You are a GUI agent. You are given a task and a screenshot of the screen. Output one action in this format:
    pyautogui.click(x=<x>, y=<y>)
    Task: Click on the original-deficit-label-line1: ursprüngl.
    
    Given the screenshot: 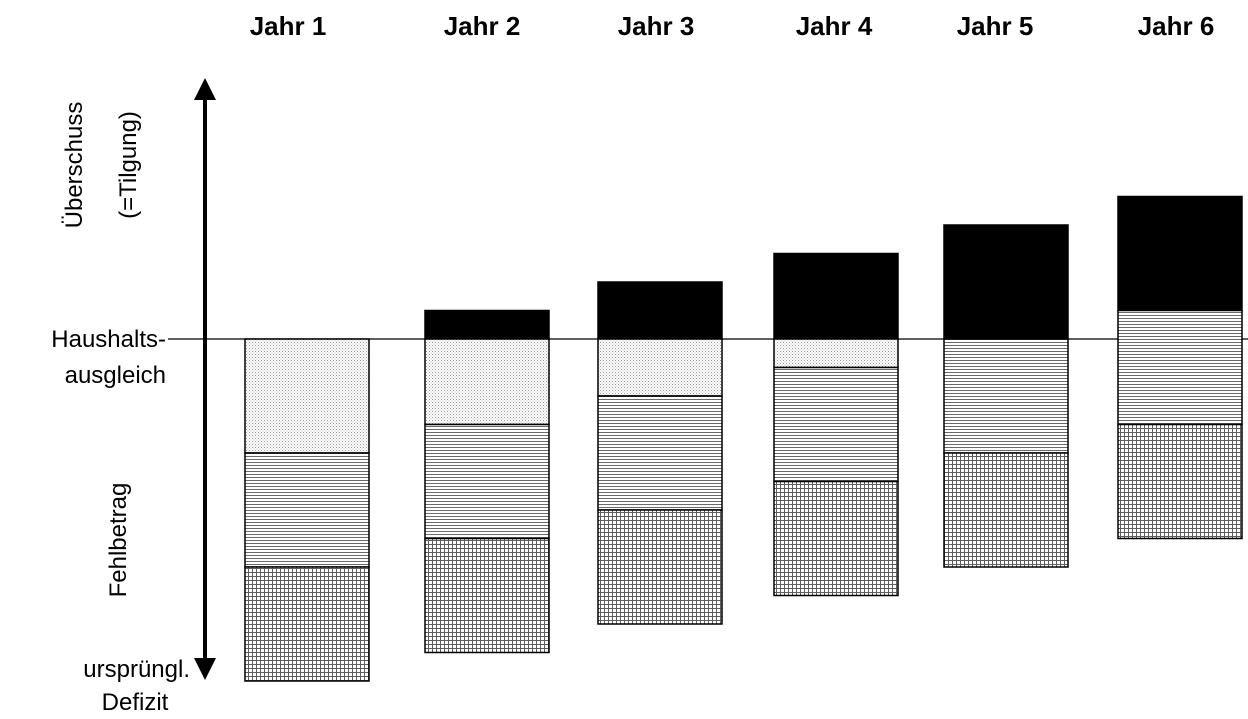 What is the action you would take?
    pyautogui.click(x=136, y=669)
    